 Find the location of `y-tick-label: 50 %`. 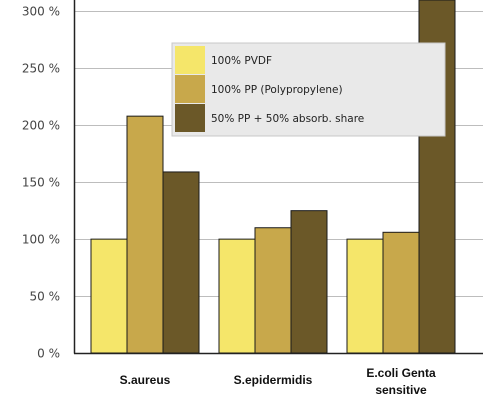

y-tick-label: 50 % is located at coordinates (45, 297).